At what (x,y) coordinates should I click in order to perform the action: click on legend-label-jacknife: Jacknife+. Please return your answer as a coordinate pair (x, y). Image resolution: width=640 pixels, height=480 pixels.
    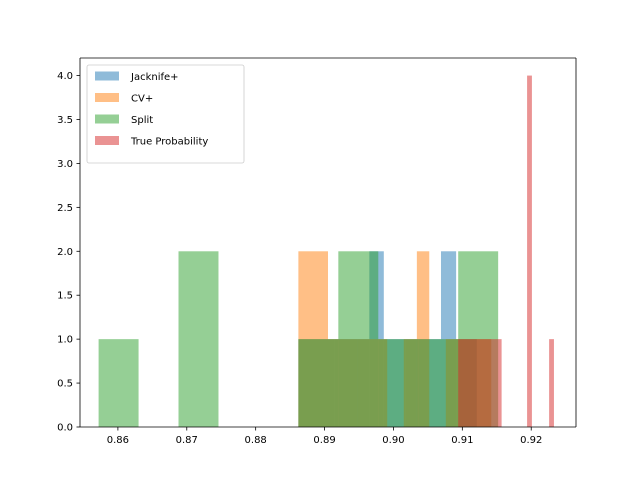
    Looking at the image, I should click on (154, 77).